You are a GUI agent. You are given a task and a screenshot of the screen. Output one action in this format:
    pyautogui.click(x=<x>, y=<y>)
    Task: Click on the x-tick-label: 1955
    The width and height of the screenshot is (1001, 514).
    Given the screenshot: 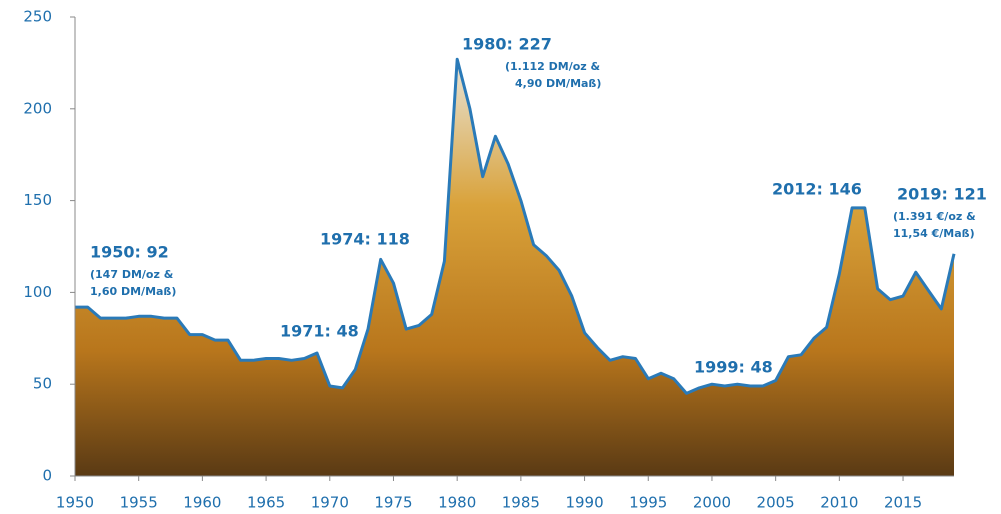 What is the action you would take?
    pyautogui.click(x=139, y=503)
    